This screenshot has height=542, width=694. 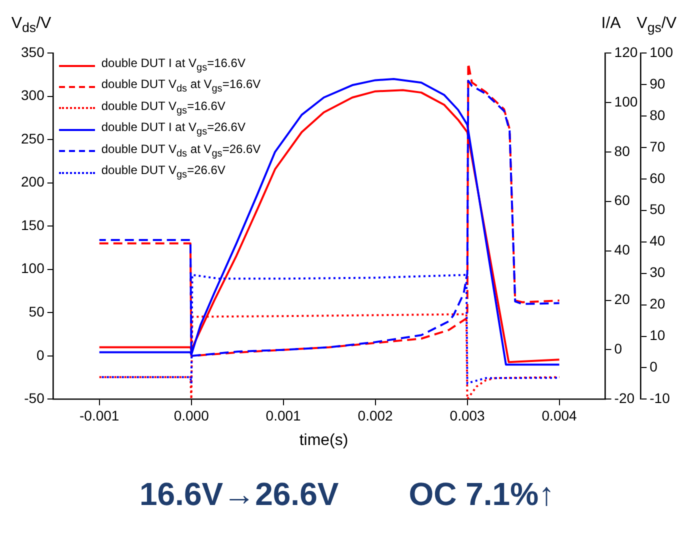 What do you see at coordinates (658, 335) in the screenshot?
I see `y3-tick-label: 10` at bounding box center [658, 335].